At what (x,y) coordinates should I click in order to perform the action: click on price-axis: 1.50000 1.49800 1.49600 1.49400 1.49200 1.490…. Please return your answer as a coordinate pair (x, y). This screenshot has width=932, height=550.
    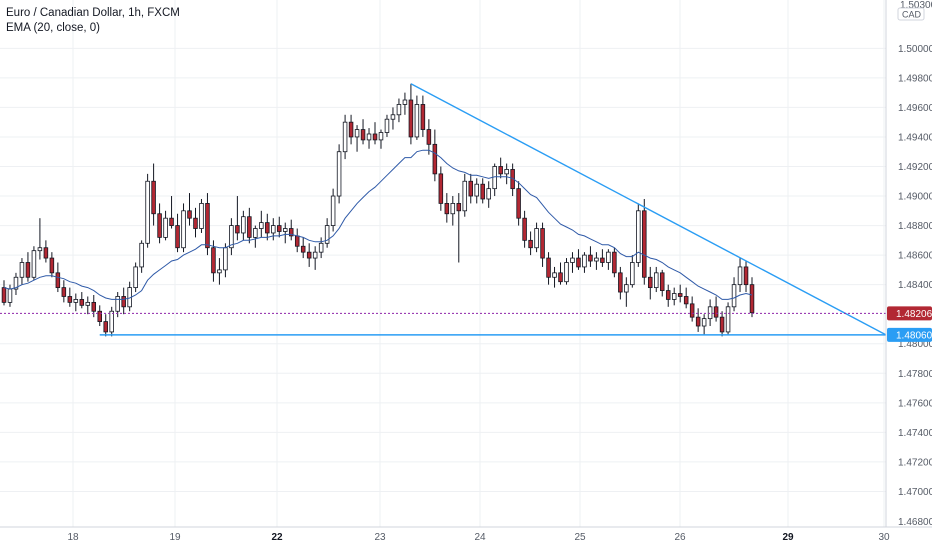
    Looking at the image, I should click on (915, 264).